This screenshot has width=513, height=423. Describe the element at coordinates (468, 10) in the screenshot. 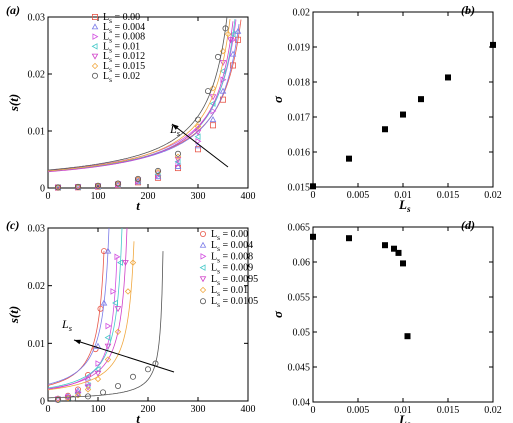

I see `panel-label: (b)` at that location.